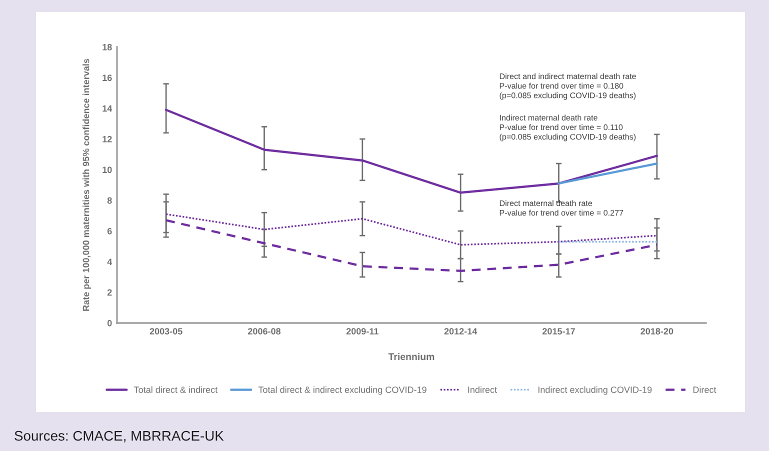 The image size is (769, 451). Describe the element at coordinates (109, 323) in the screenshot. I see `y-tick-label: 0` at that location.